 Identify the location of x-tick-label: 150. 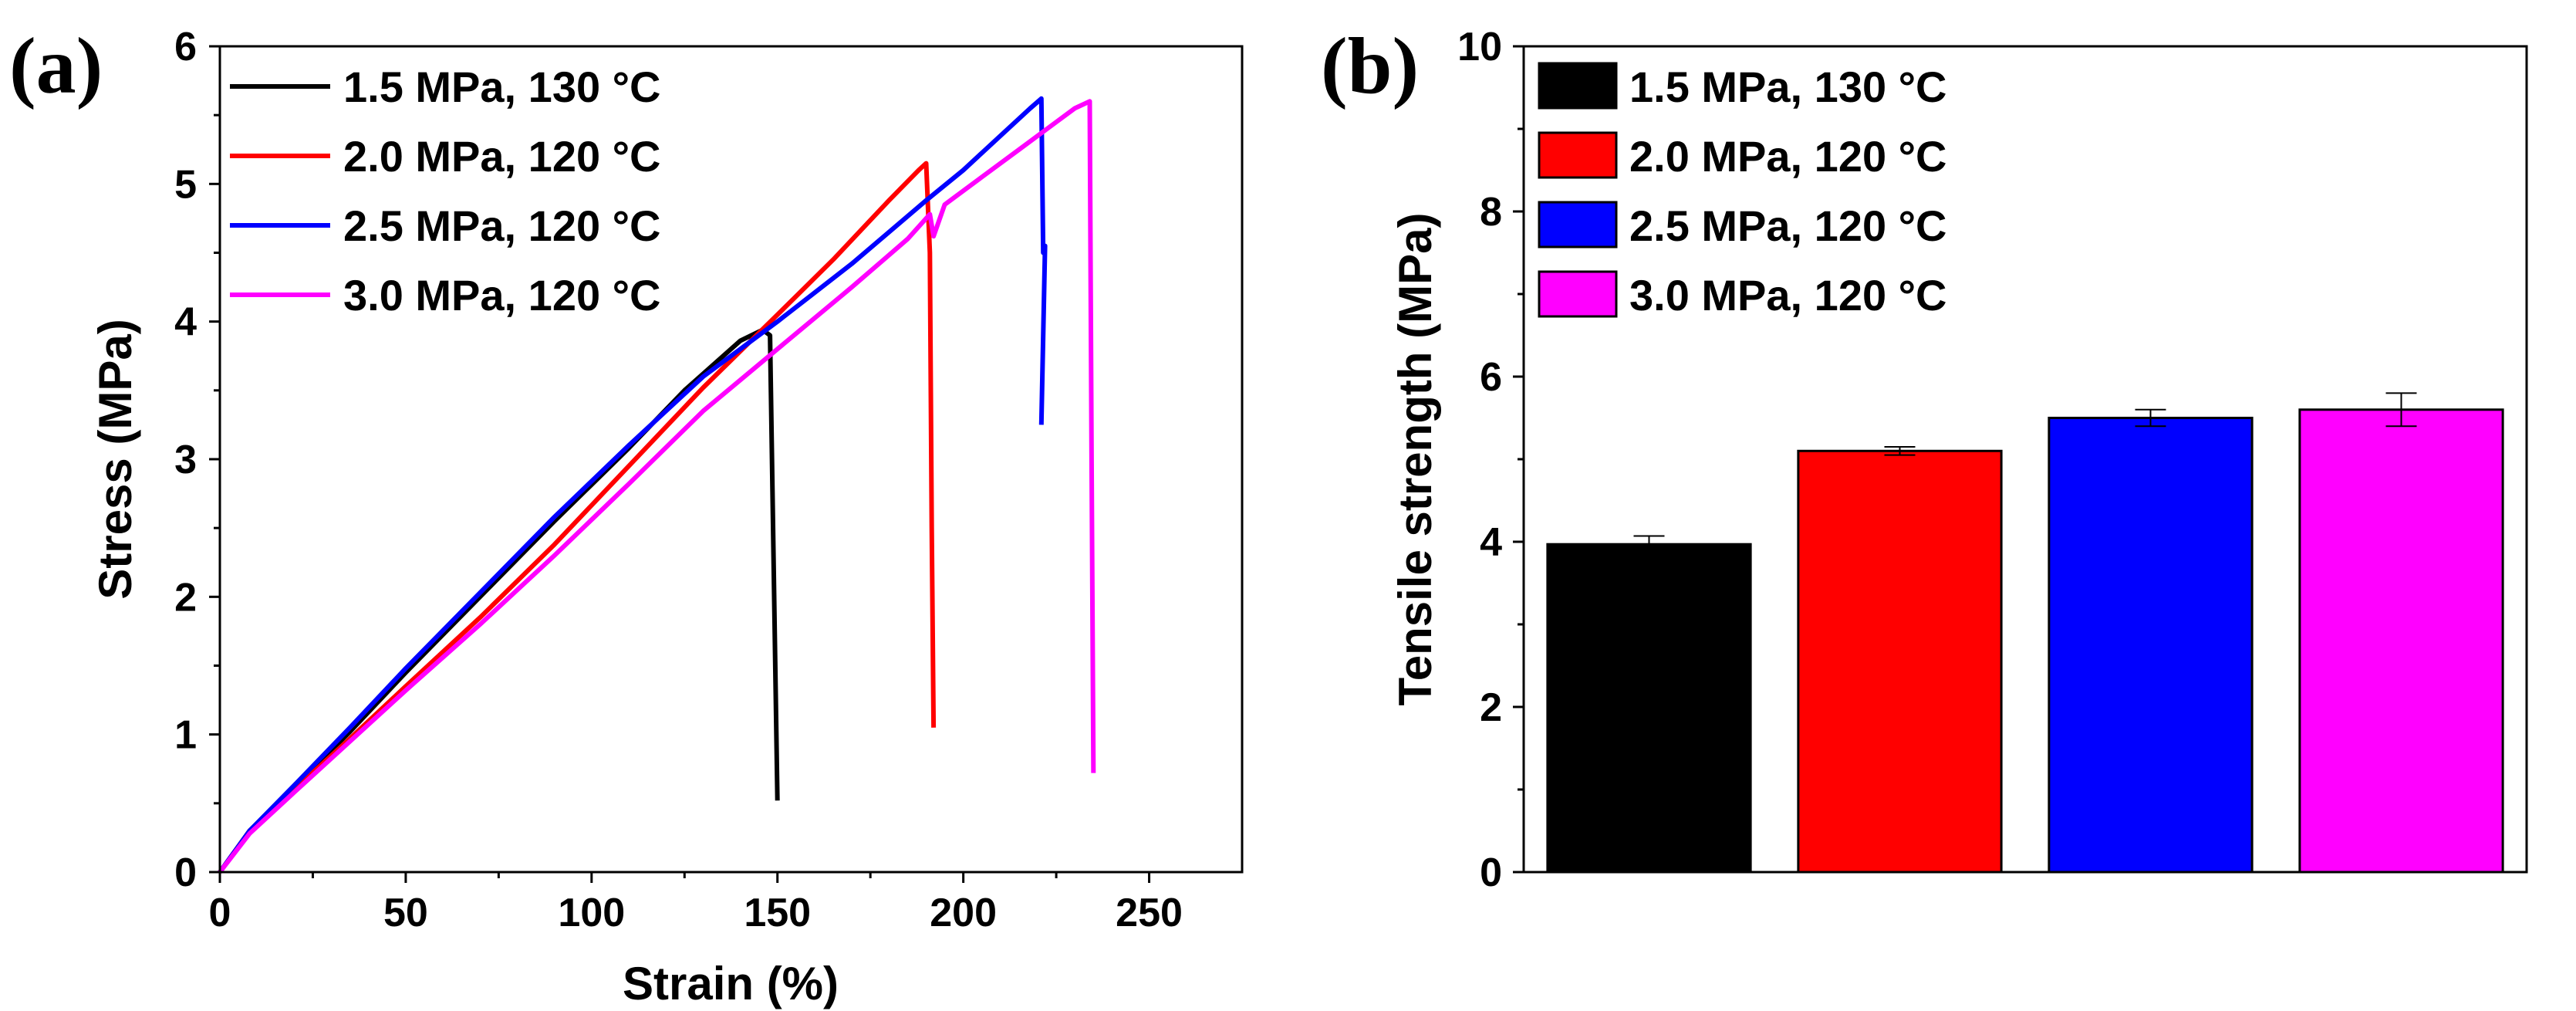
(777, 913).